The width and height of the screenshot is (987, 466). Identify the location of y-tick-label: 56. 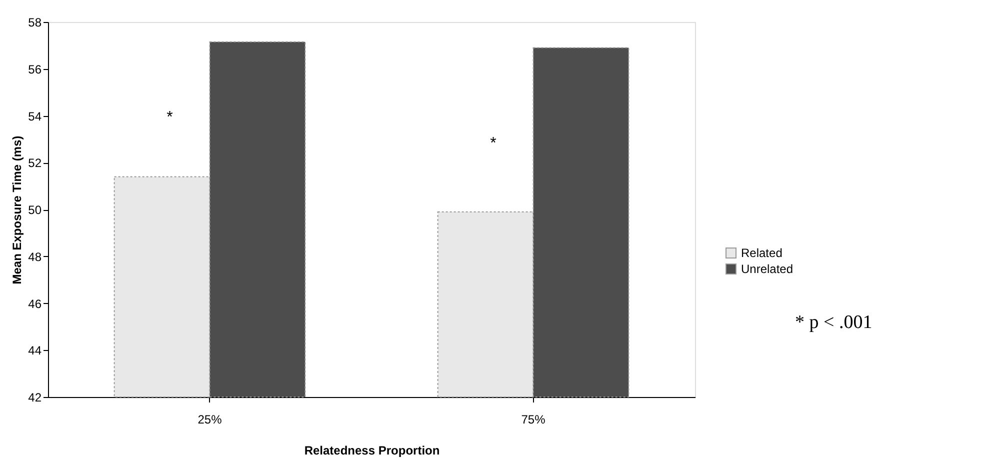
(35, 69).